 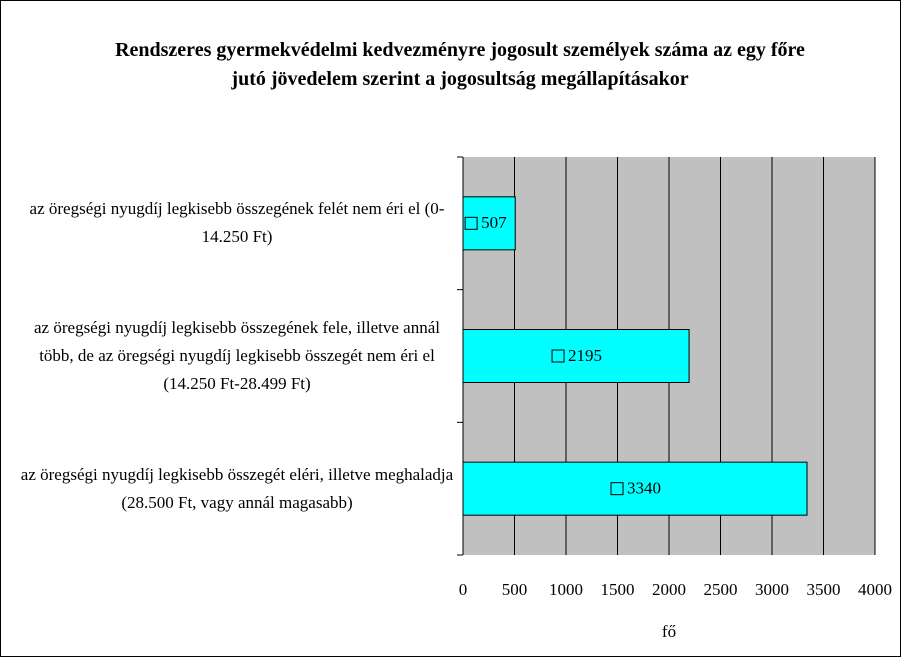 I want to click on data-label: 3340, so click(x=644, y=488).